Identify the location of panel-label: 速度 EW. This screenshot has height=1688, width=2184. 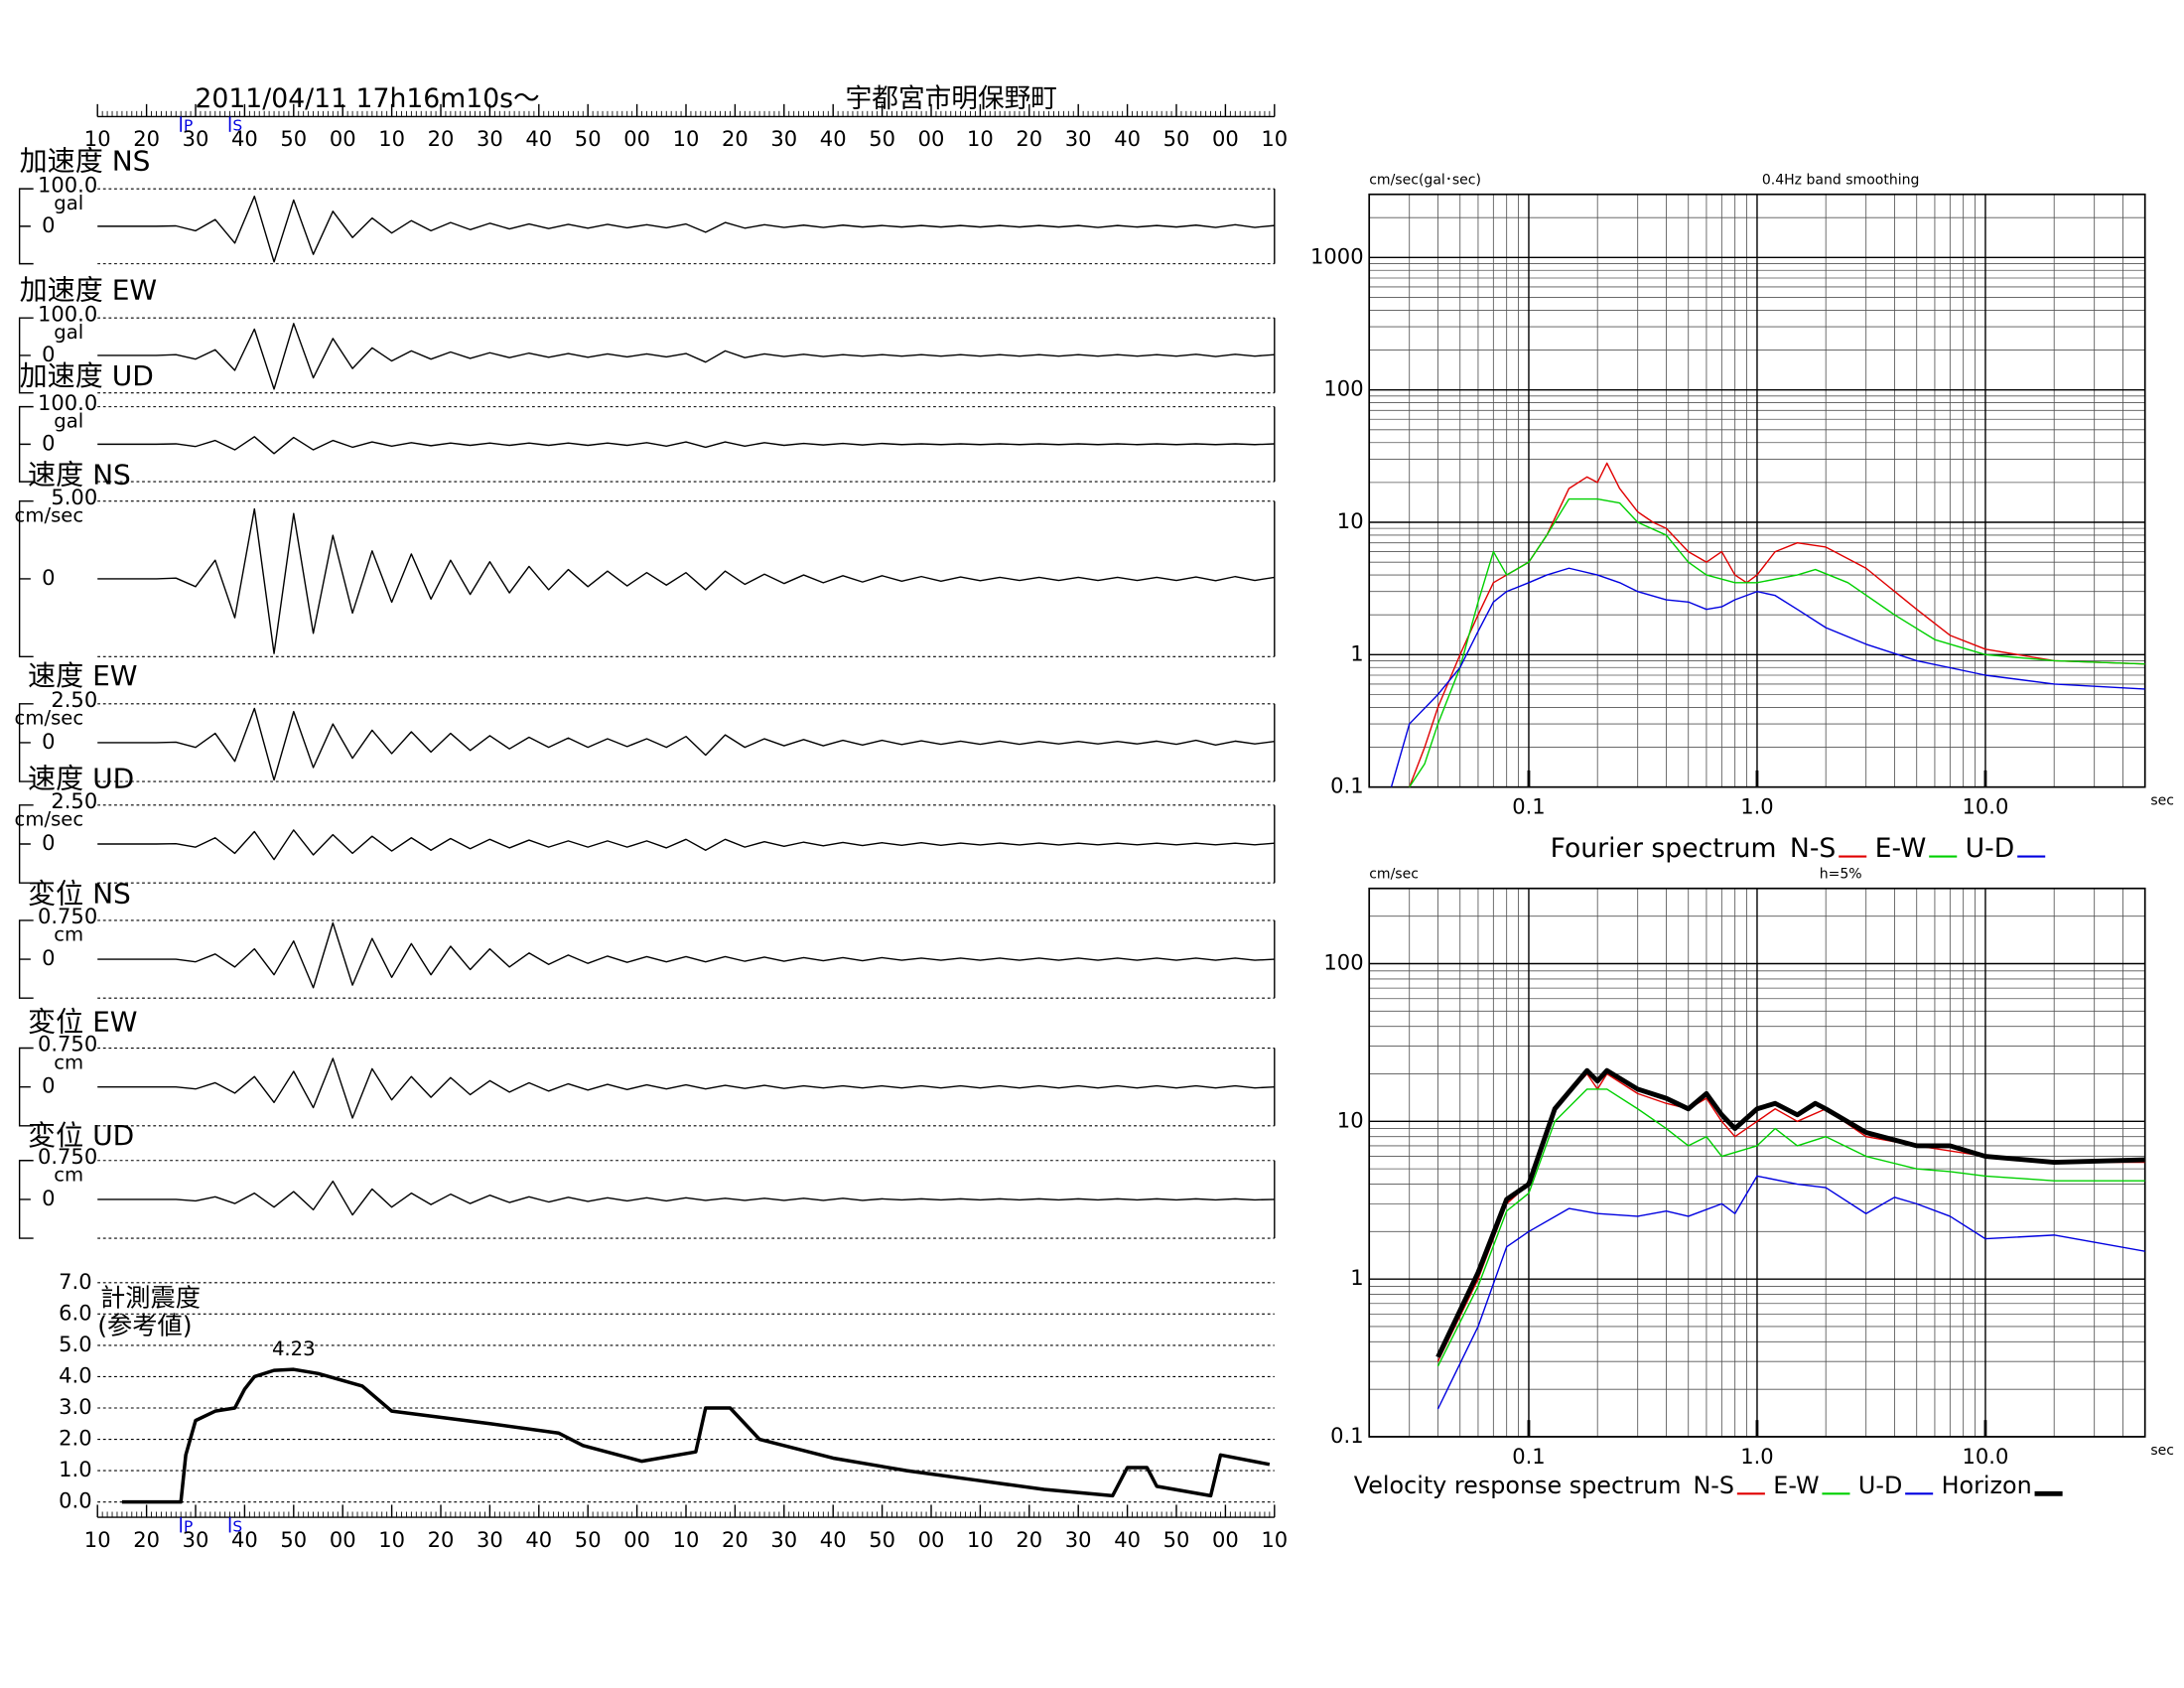
(82, 675).